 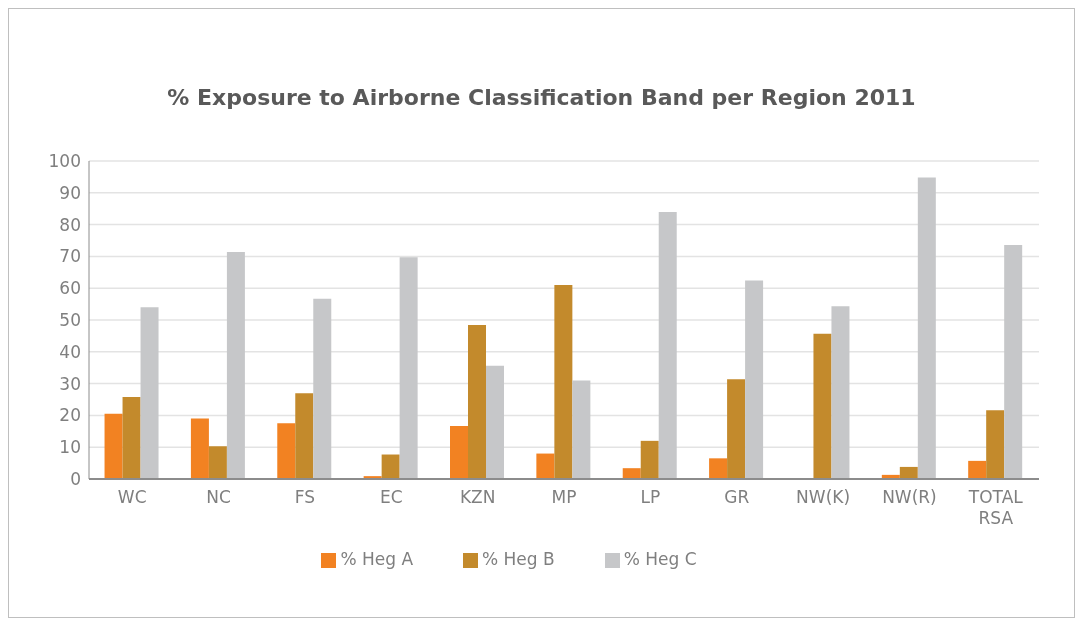 What do you see at coordinates (737, 497) in the screenshot?
I see `x-tick-label: GR` at bounding box center [737, 497].